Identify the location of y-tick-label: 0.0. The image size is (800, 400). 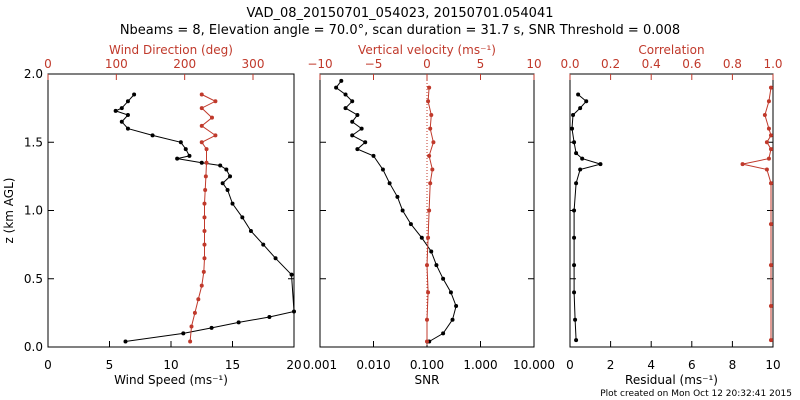
(33, 347).